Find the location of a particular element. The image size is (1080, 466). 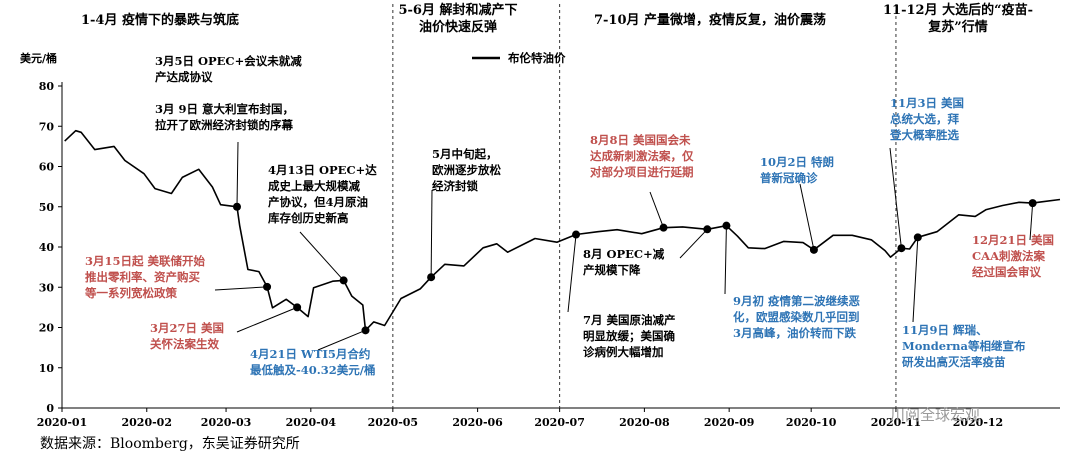

annotation-text: 登大概率胜选 is located at coordinates (924, 135).